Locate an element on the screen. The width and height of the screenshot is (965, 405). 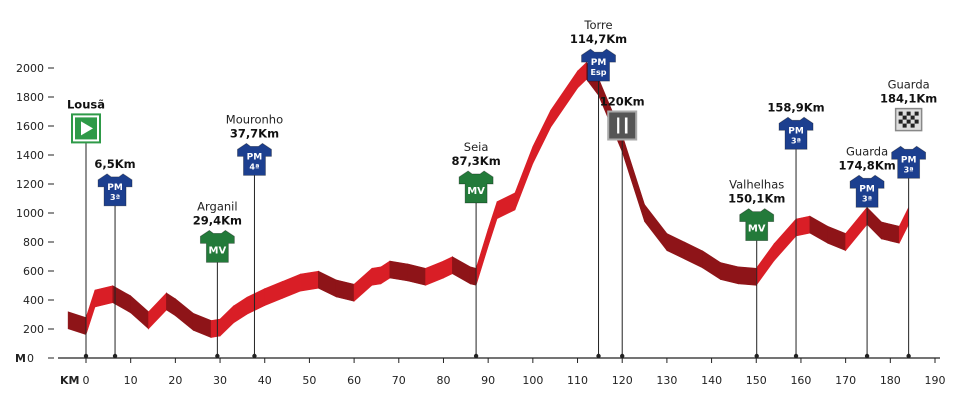
marker-km-label: 150,1Km is located at coordinates (756, 199).